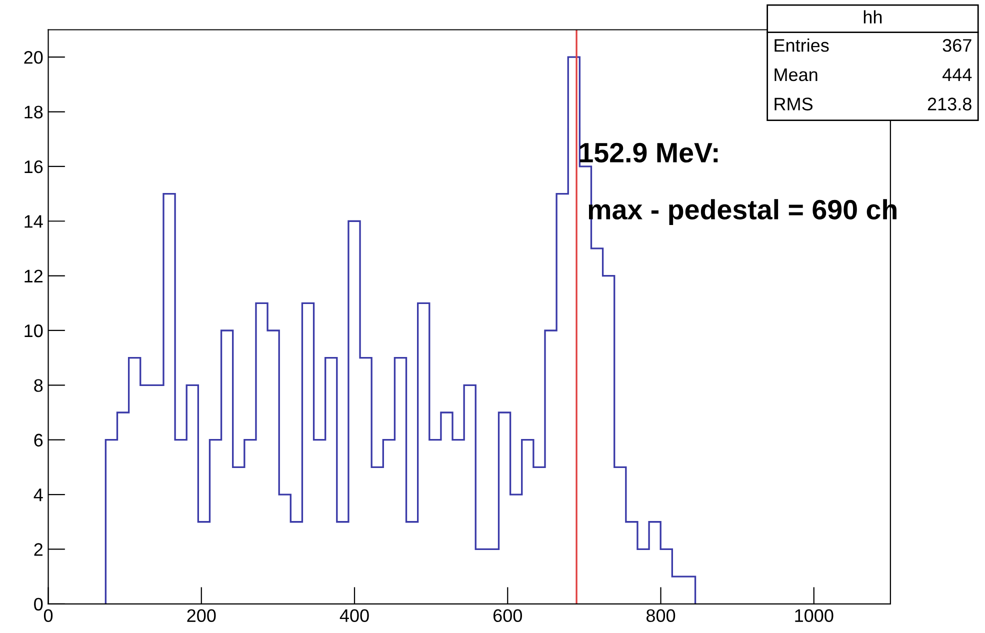  I want to click on annotation: RMS, so click(793, 104).